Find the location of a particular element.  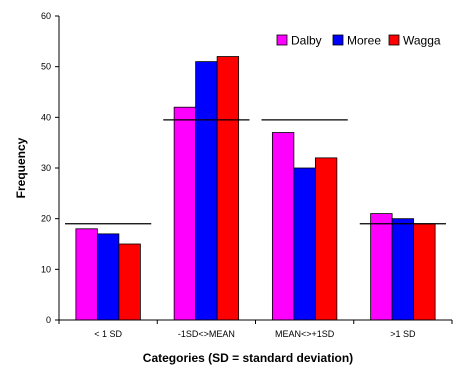

y-tick-label: 30 is located at coordinates (46, 168).